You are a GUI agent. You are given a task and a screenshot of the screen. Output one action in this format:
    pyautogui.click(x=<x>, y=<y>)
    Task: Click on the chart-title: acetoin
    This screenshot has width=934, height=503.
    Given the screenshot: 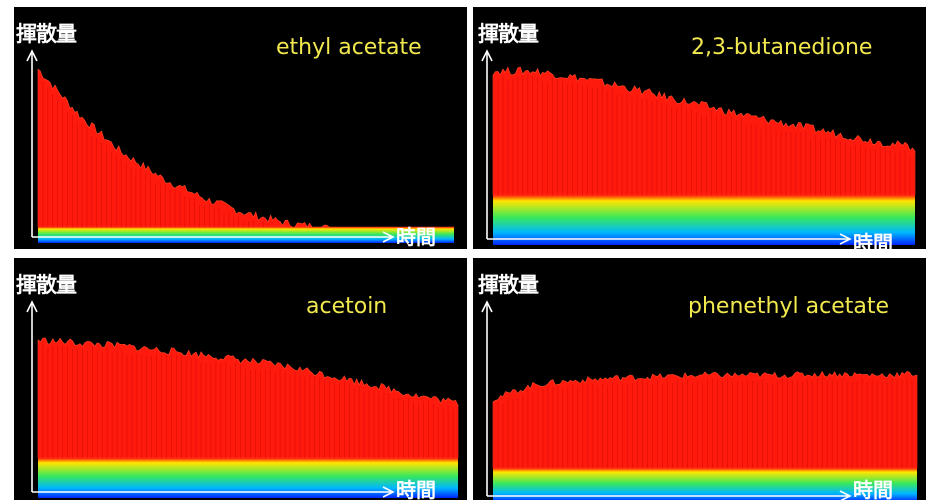 What is the action you would take?
    pyautogui.click(x=347, y=306)
    